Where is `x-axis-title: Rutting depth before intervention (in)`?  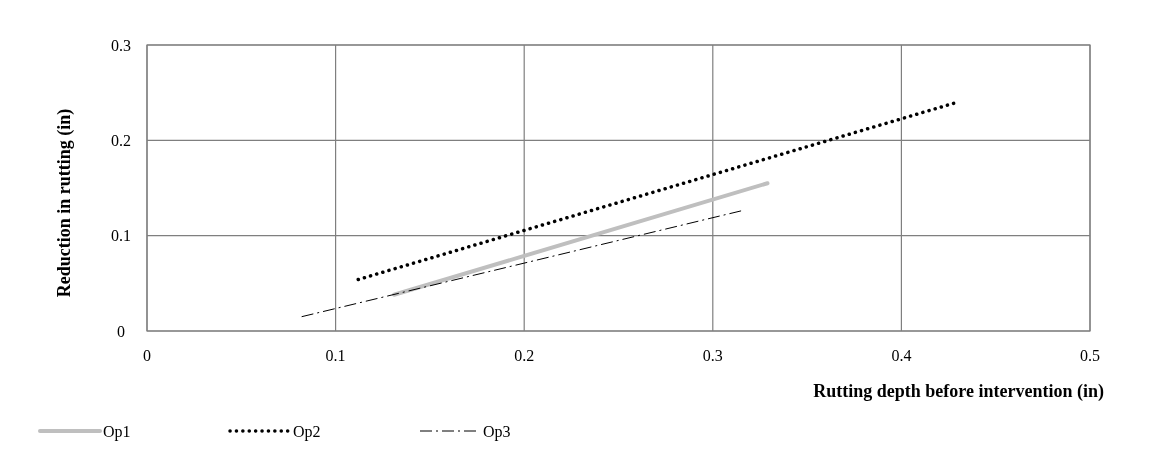
x-axis-title: Rutting depth before intervention (in) is located at coordinates (958, 391).